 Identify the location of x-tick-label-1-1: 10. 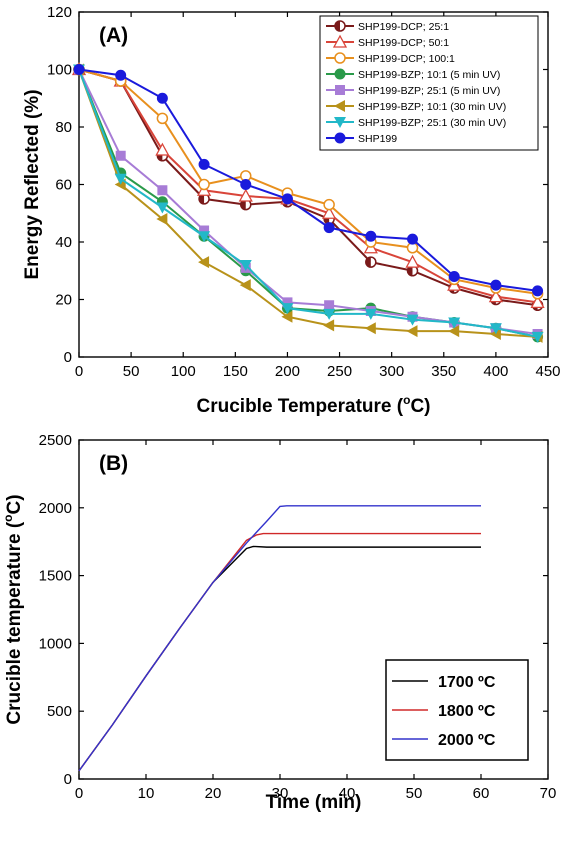
(146, 793).